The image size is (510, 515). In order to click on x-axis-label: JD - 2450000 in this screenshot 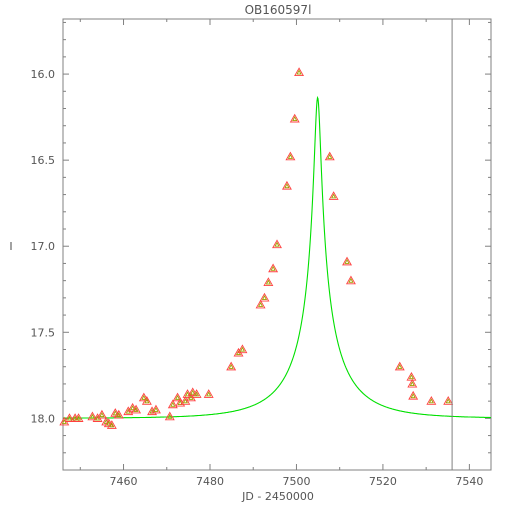, I will do `click(277, 496)`.